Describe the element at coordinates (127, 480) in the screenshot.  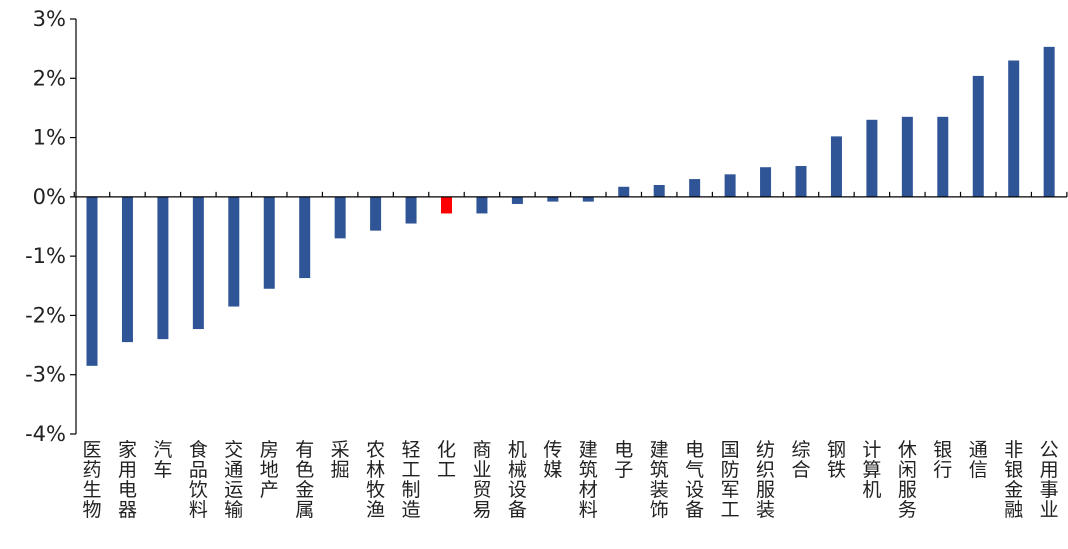
I see `category-label: 家用电器` at that location.